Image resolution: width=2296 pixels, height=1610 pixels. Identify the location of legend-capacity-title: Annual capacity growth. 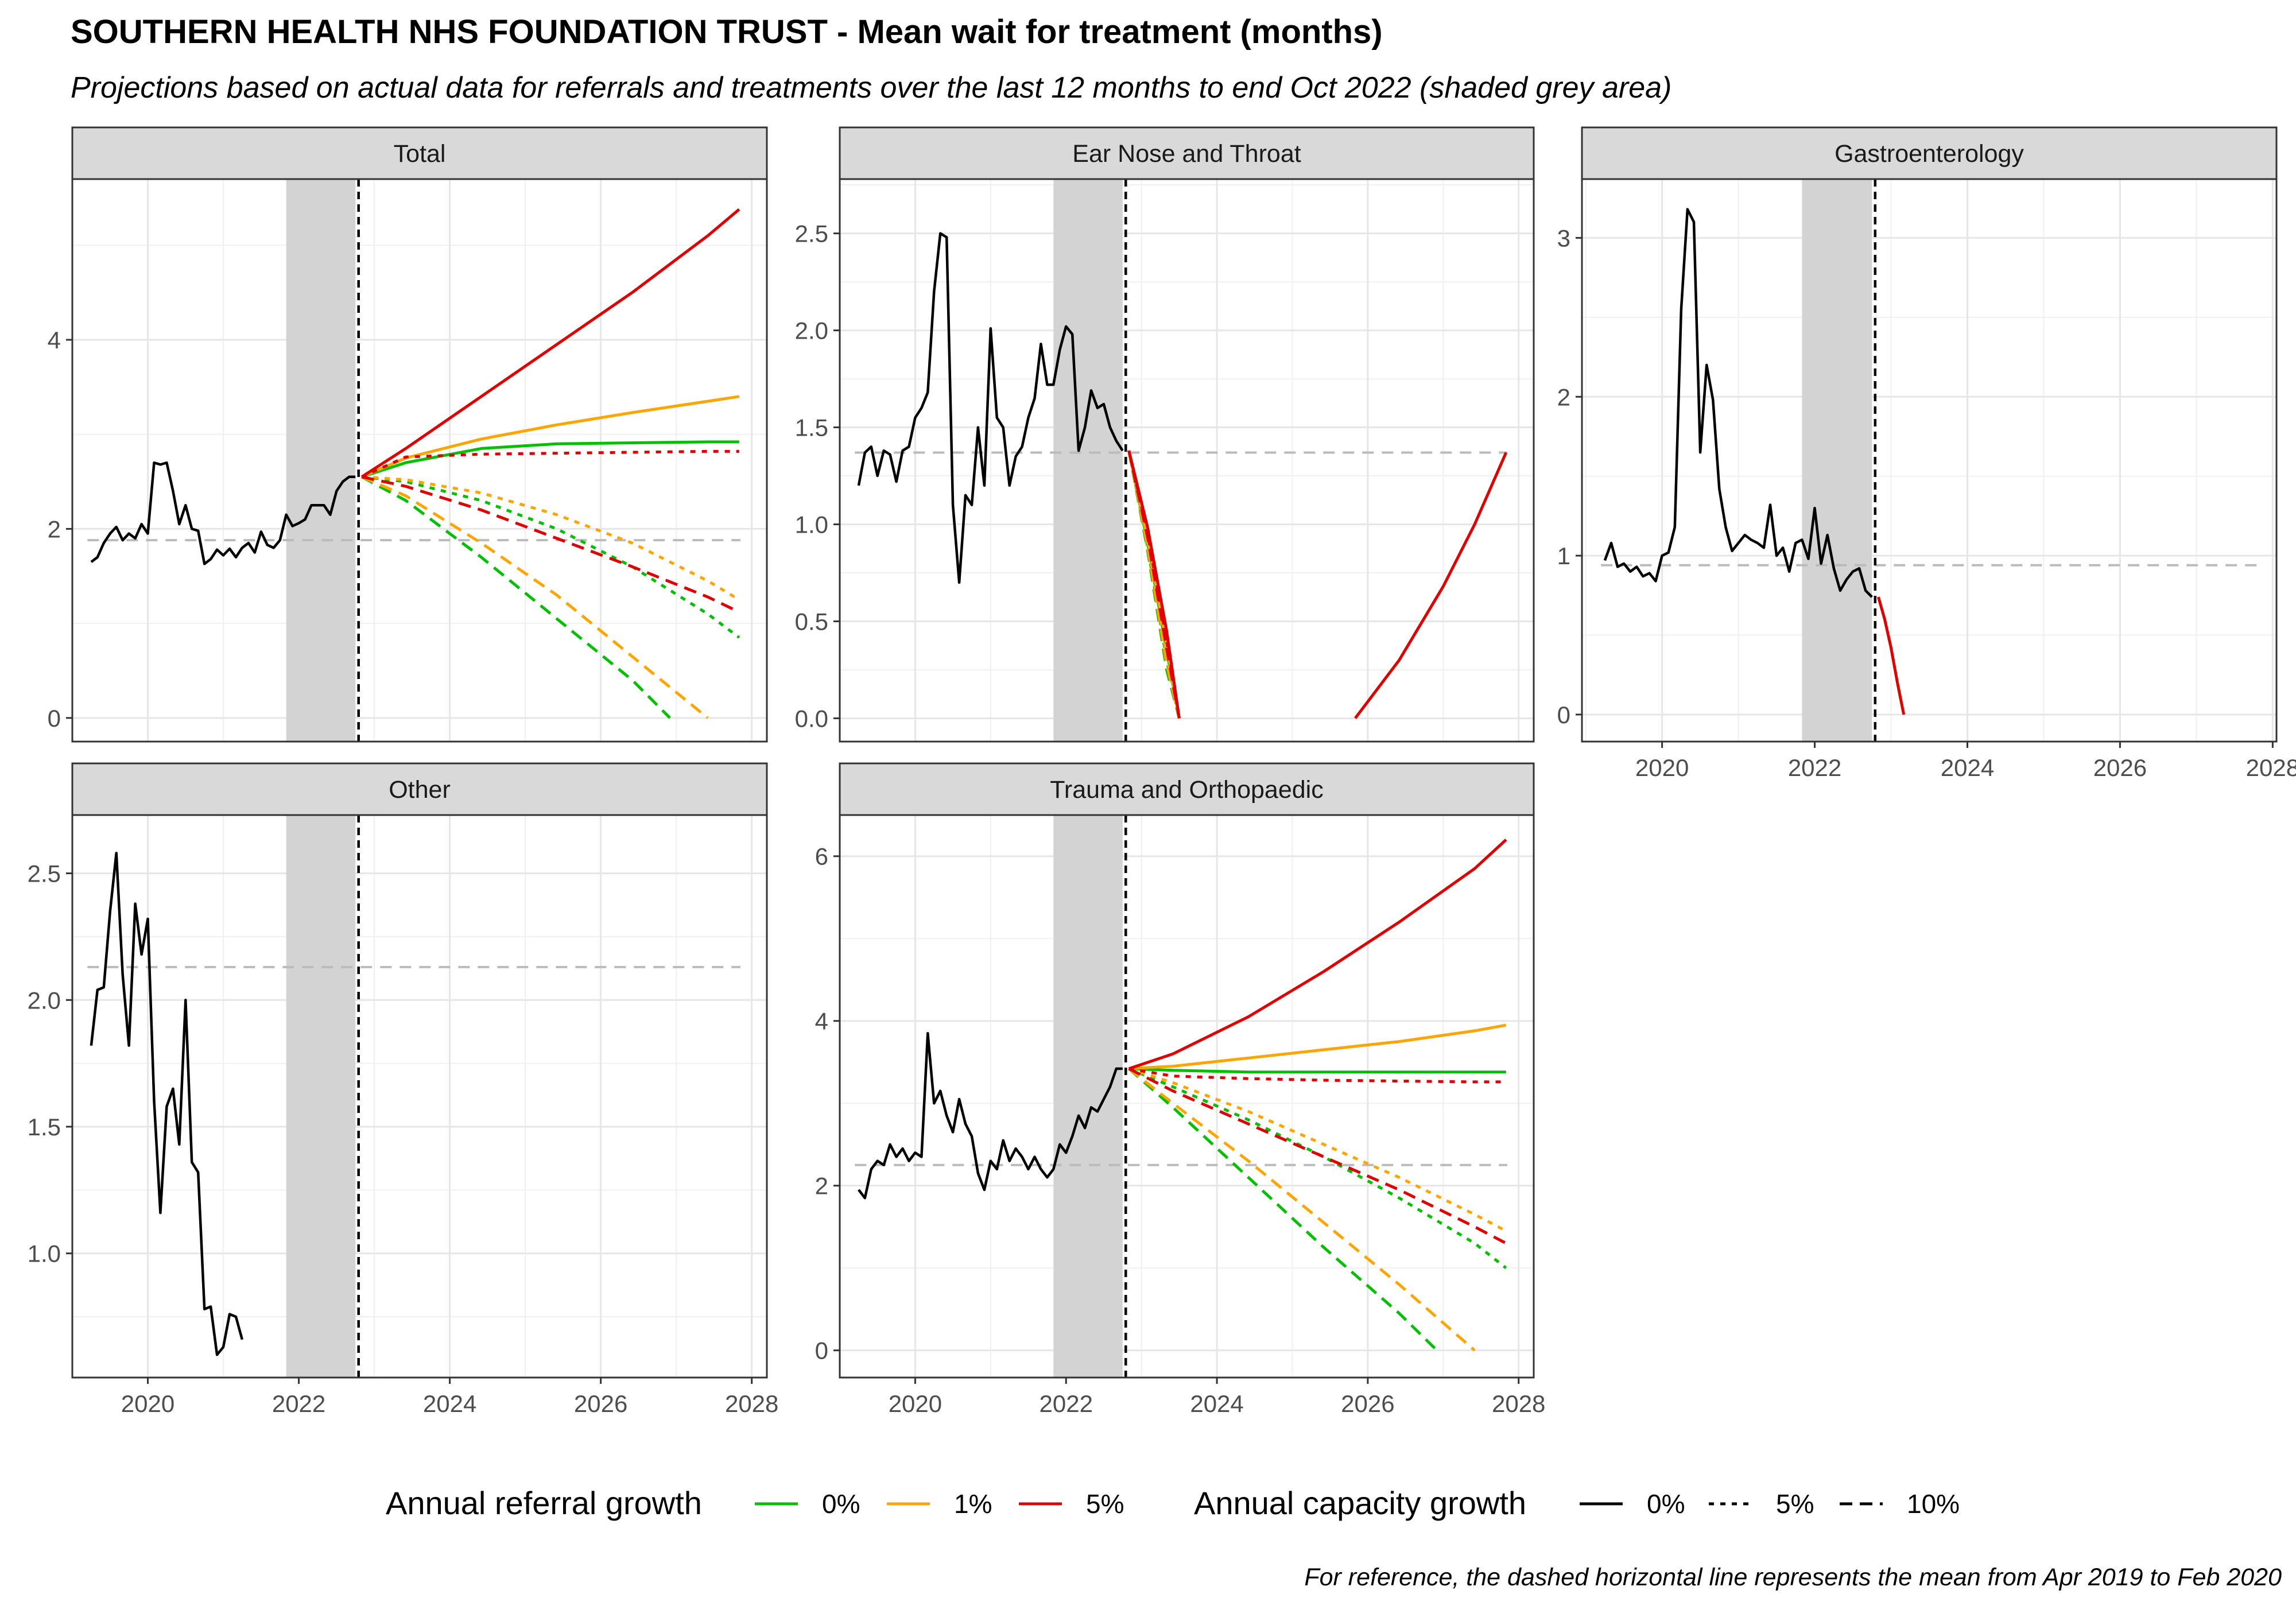
(1360, 1503).